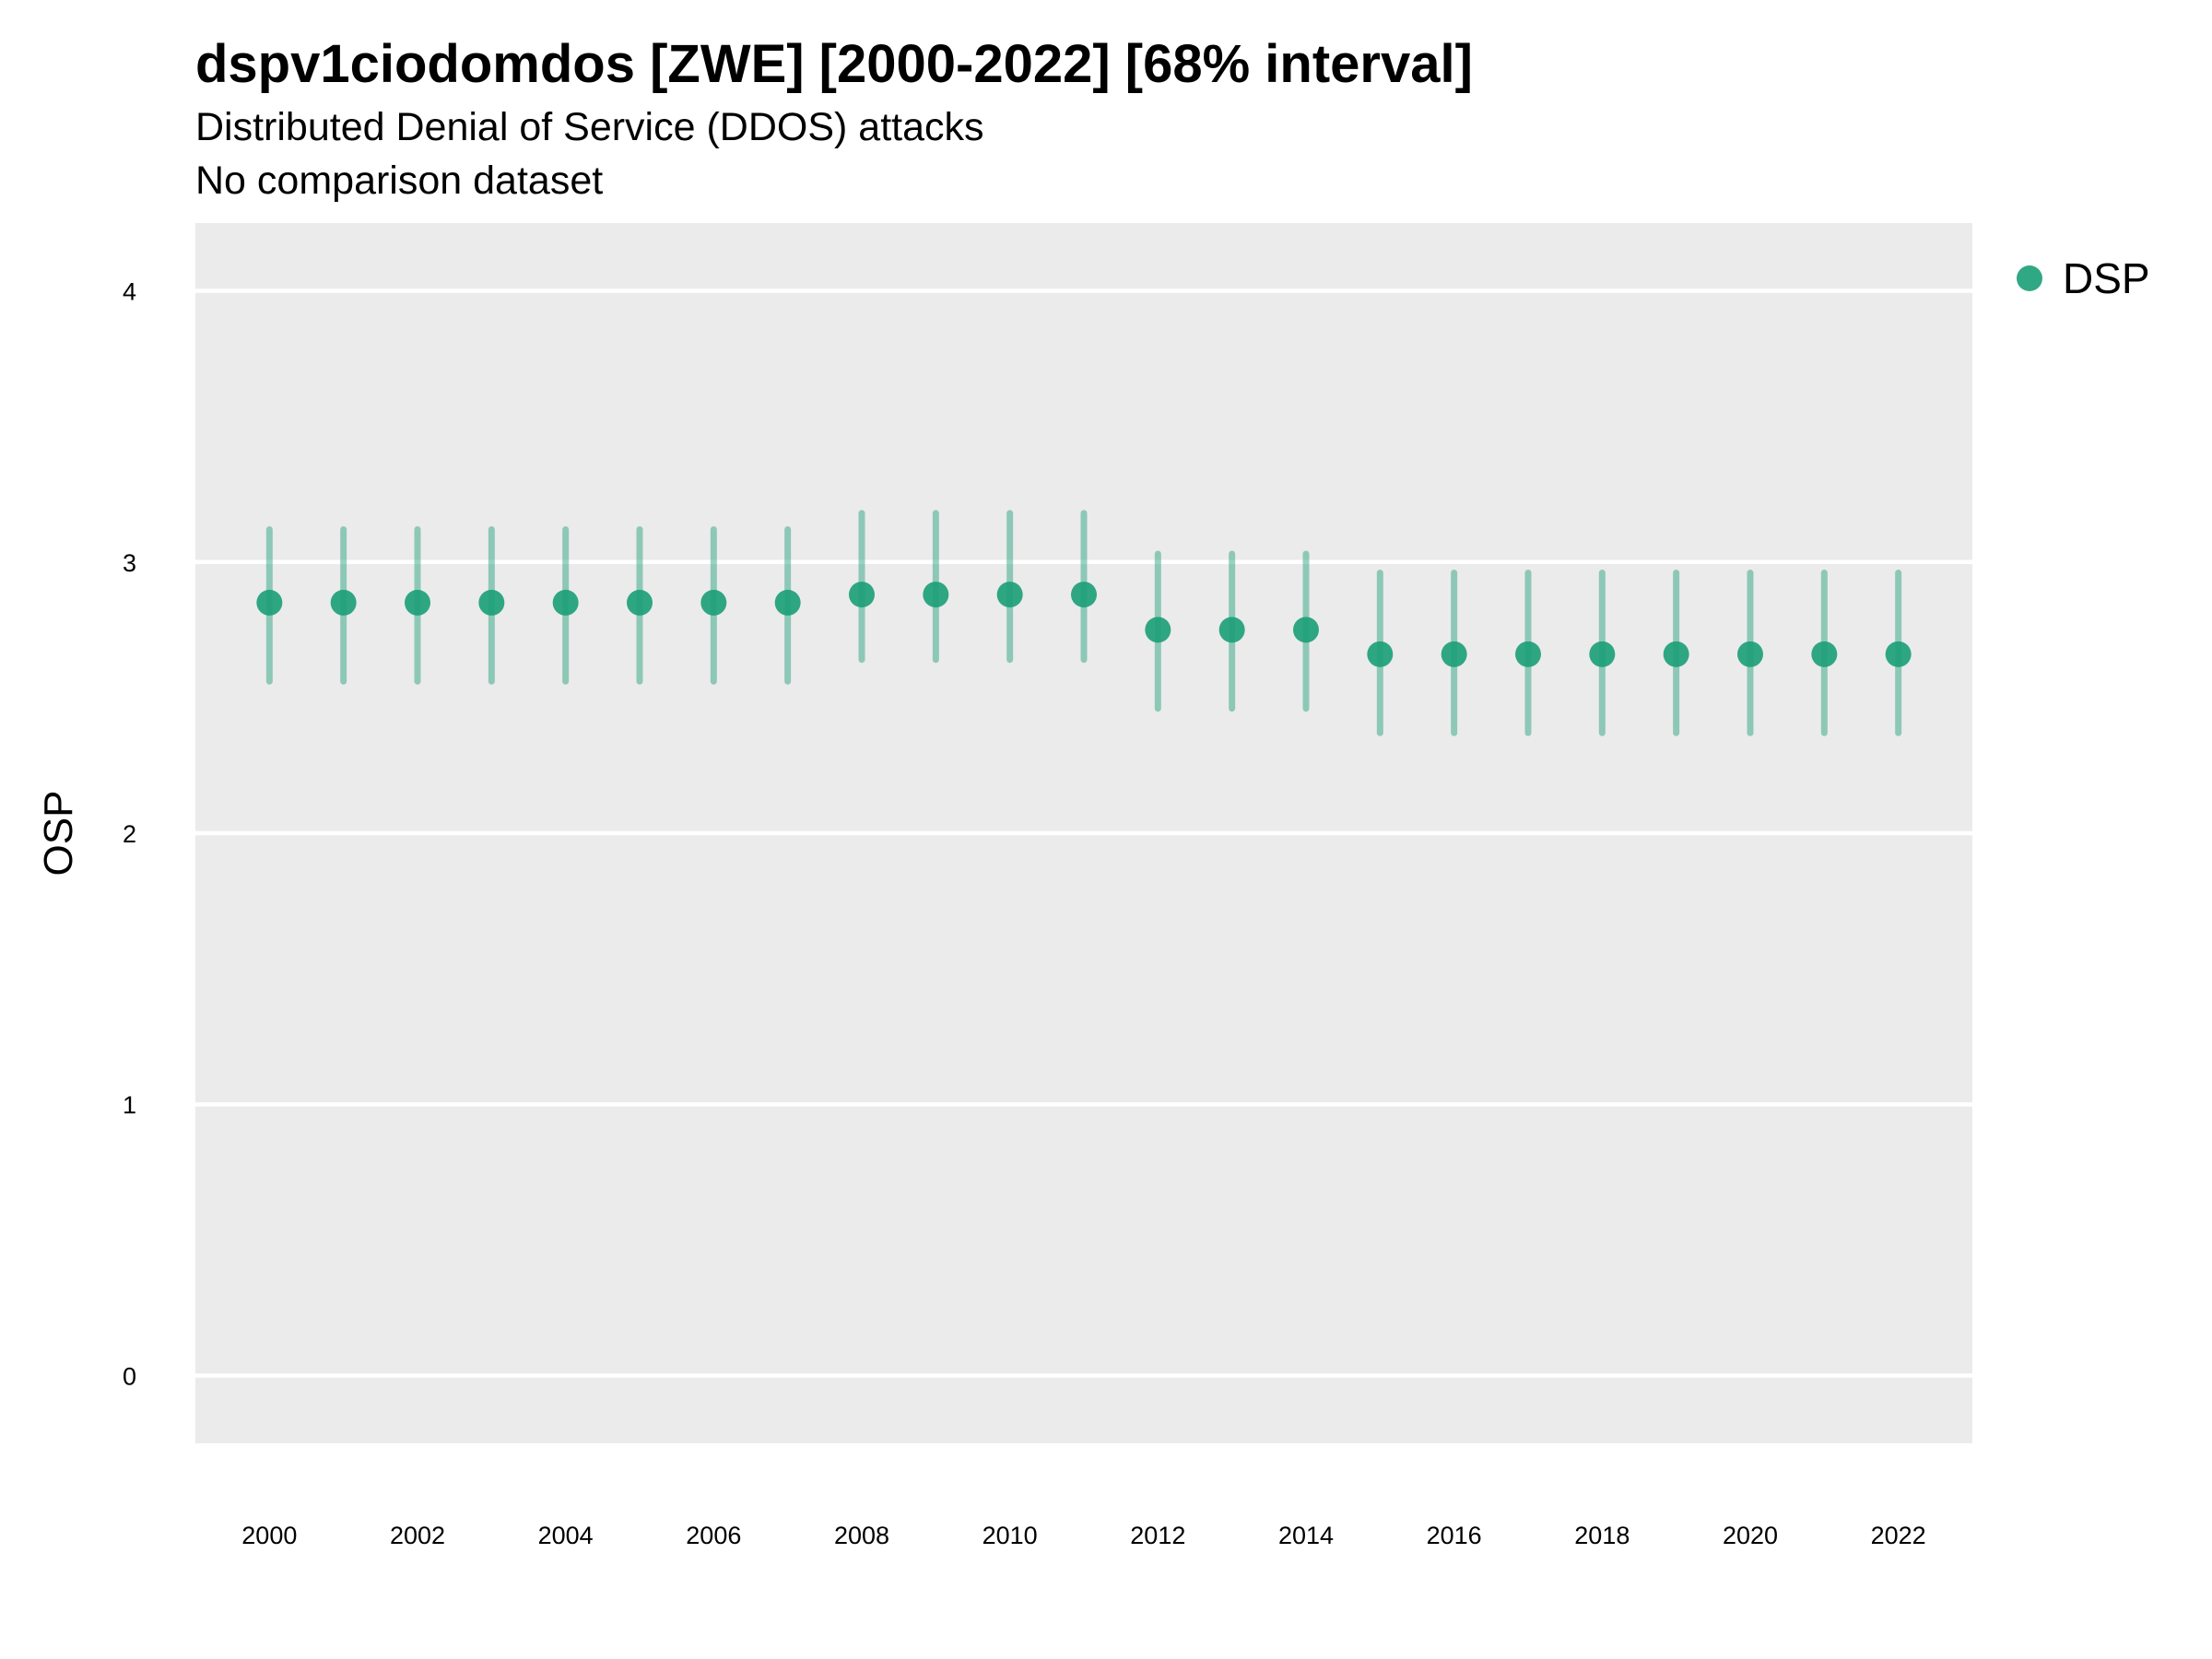 The height and width of the screenshot is (1659, 2212). What do you see at coordinates (129, 1376) in the screenshot?
I see `y-tick-label: 0` at bounding box center [129, 1376].